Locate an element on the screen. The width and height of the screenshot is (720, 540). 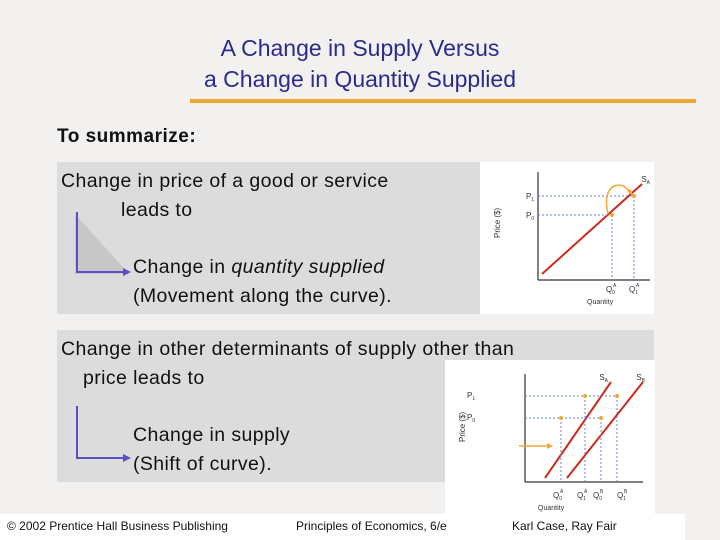
footer-authors: Karl Case, Ray Fair is located at coordinates (564, 526).